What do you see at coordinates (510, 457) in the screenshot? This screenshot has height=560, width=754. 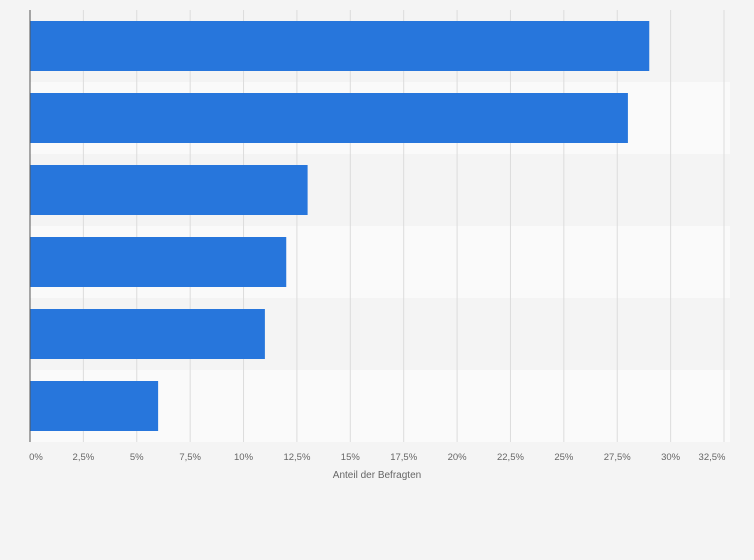 I see `x-tick-label: 22,5%` at bounding box center [510, 457].